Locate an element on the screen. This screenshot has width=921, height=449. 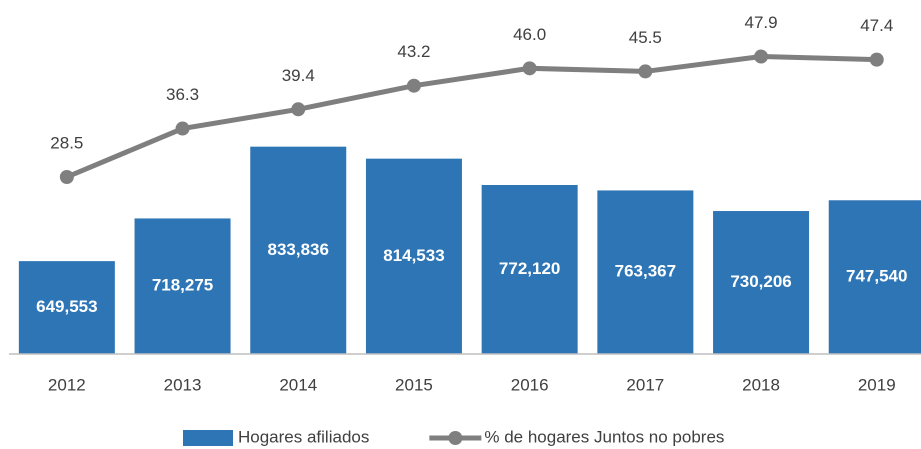
bar-value-label: 814,533 is located at coordinates (413, 255).